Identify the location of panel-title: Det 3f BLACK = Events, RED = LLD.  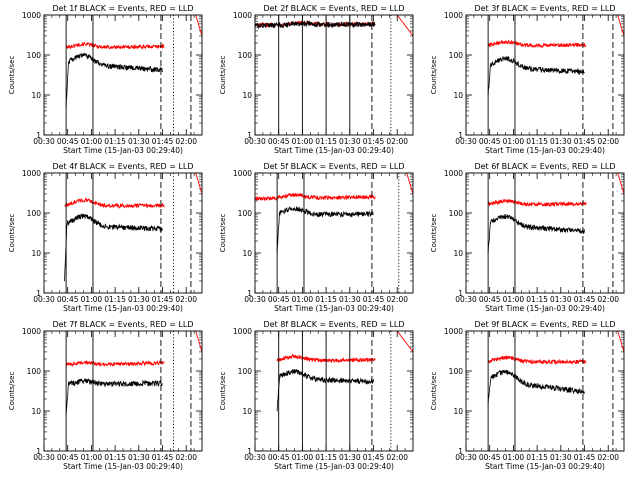
(544, 8).